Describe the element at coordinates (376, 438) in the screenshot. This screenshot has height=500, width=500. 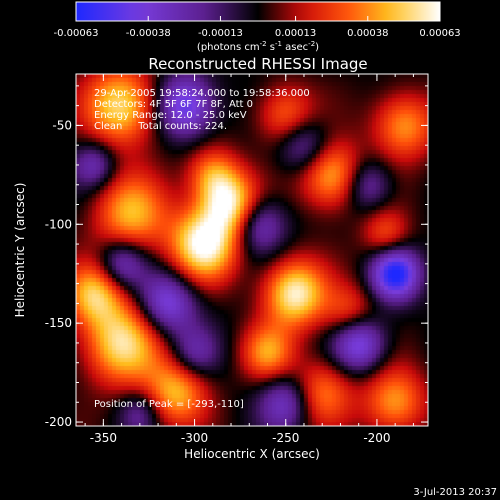
I see `x-tick-label: -200` at that location.